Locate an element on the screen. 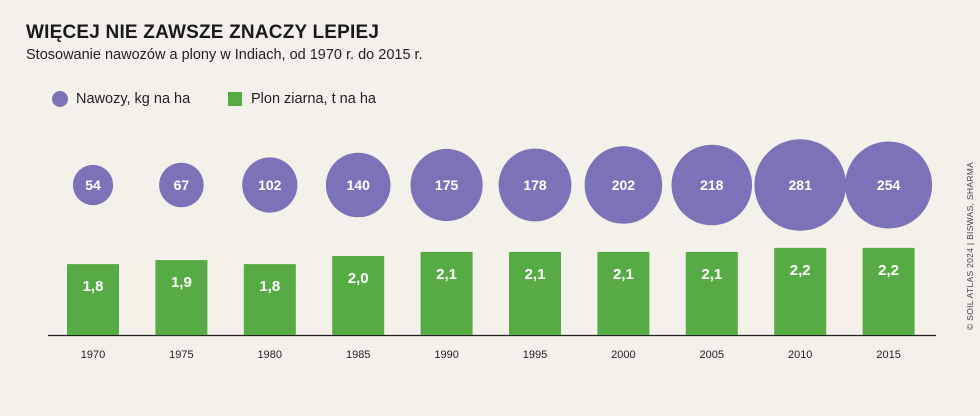 The width and height of the screenshot is (980, 416). legend-item-fertilizer: Nawozy, kg na ha is located at coordinates (121, 99).